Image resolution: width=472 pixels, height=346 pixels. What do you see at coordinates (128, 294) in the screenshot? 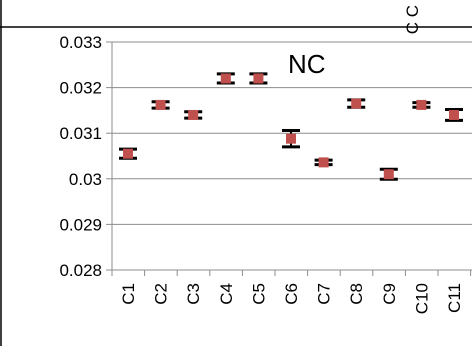
I see `x-tick-label: C1` at bounding box center [128, 294].